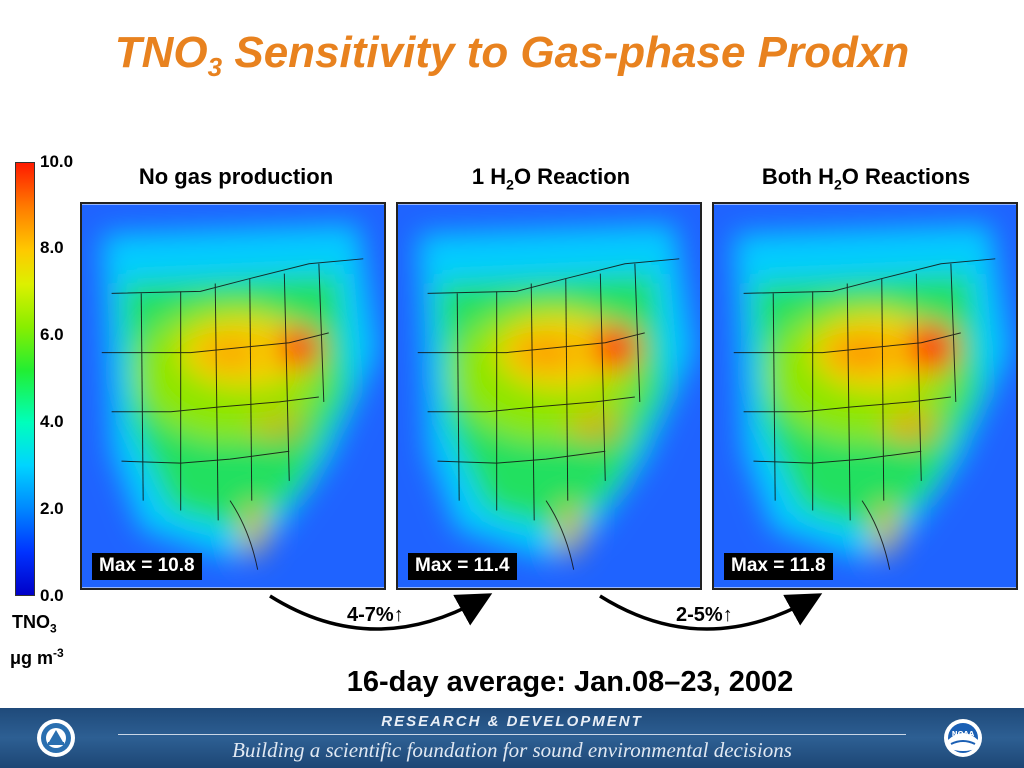  I want to click on color-scale-bar, so click(25, 379).